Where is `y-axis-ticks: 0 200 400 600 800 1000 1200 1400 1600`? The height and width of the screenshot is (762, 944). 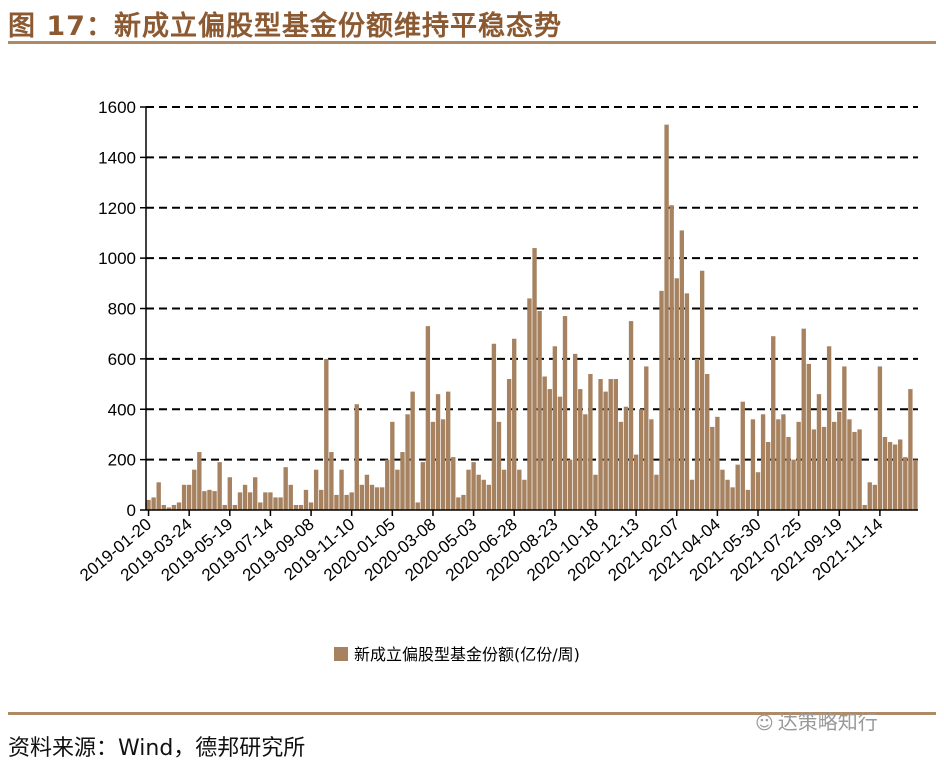 y-axis-ticks: 0 200 400 600 800 1000 1200 1400 1600 is located at coordinates (122, 309).